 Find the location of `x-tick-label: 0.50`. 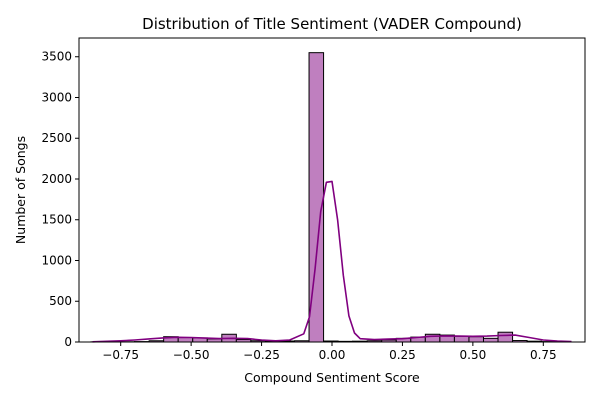

x-tick-label: 0.50 is located at coordinates (473, 355).